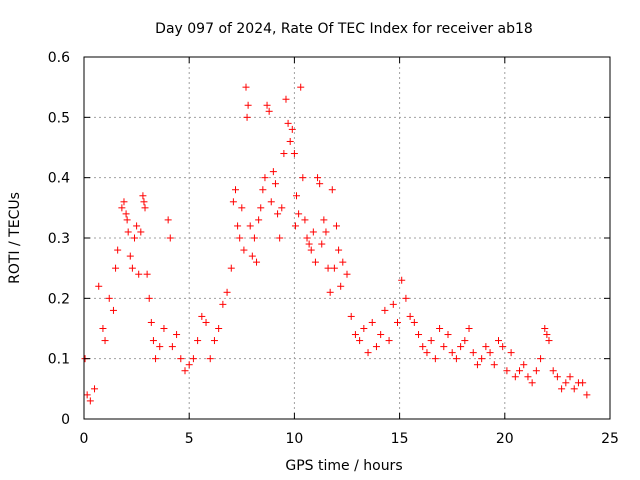  What do you see at coordinates (59, 58) in the screenshot?
I see `y-tick-label: 0.6` at bounding box center [59, 58].